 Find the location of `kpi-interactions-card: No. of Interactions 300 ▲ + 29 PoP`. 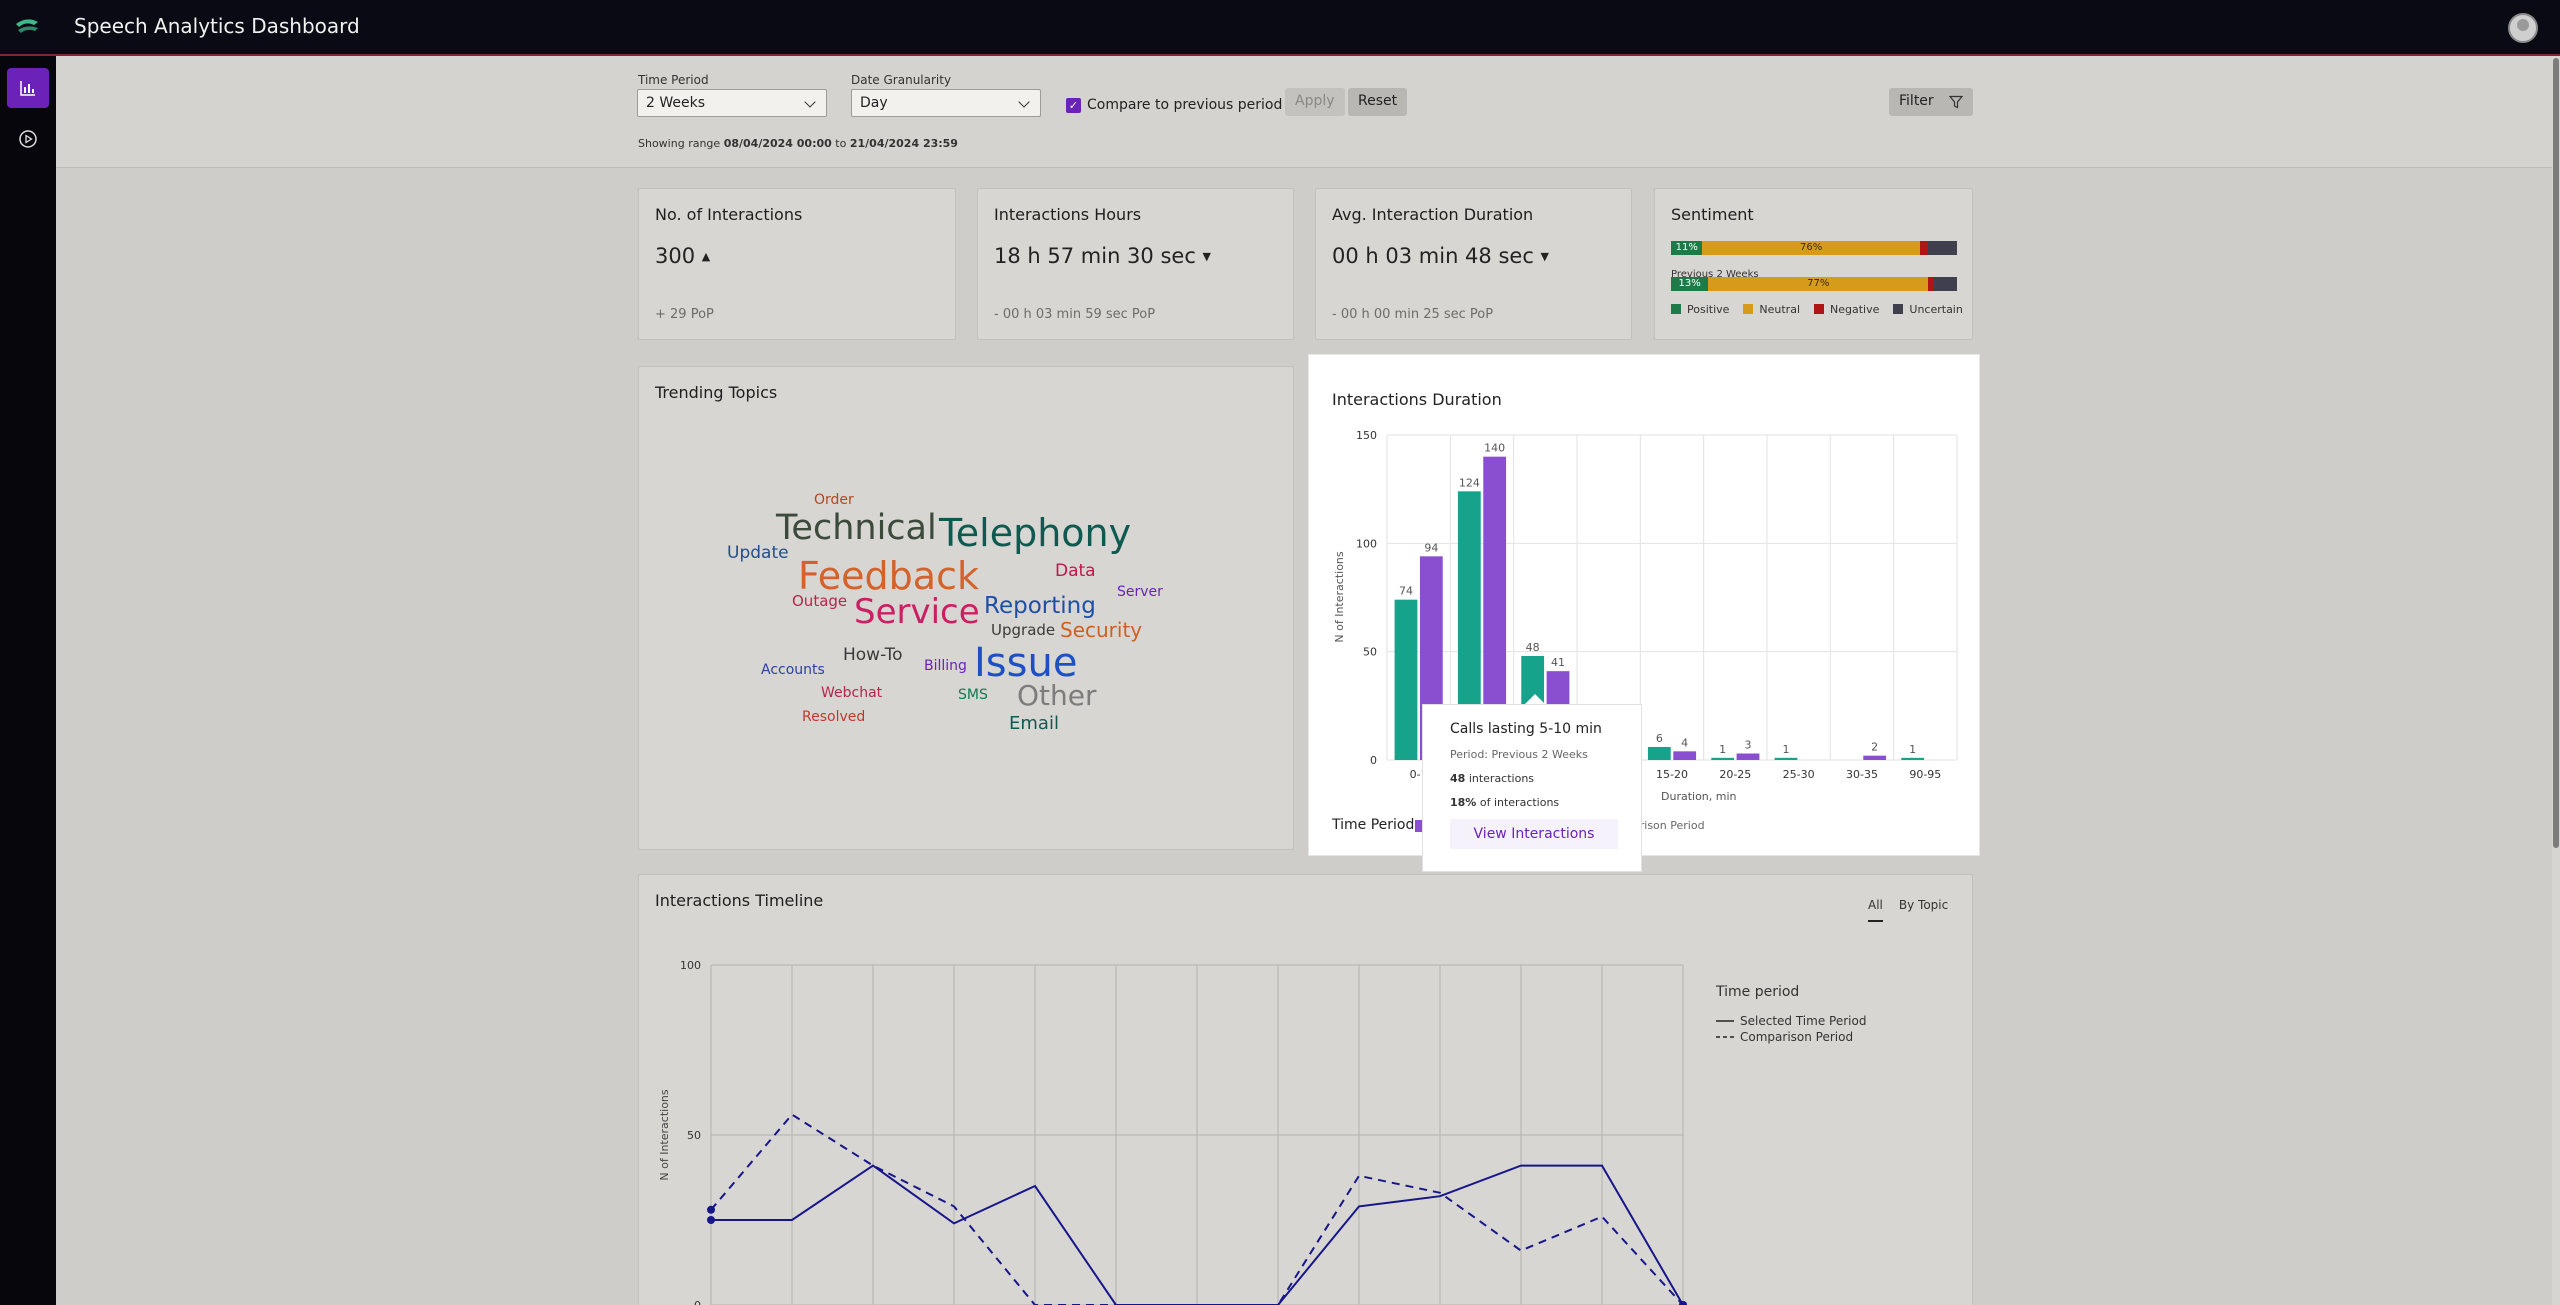

kpi-interactions-card: No. of Interactions 300 ▲ + 29 PoP is located at coordinates (797, 264).